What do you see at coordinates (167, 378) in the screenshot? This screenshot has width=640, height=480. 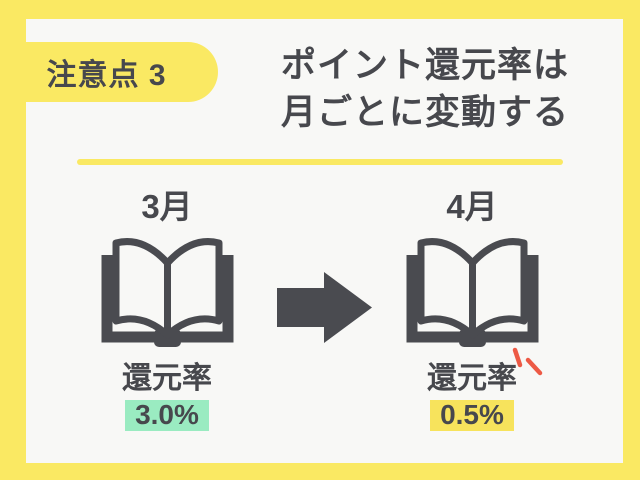 I see `rate-label-before: 還元率` at bounding box center [167, 378].